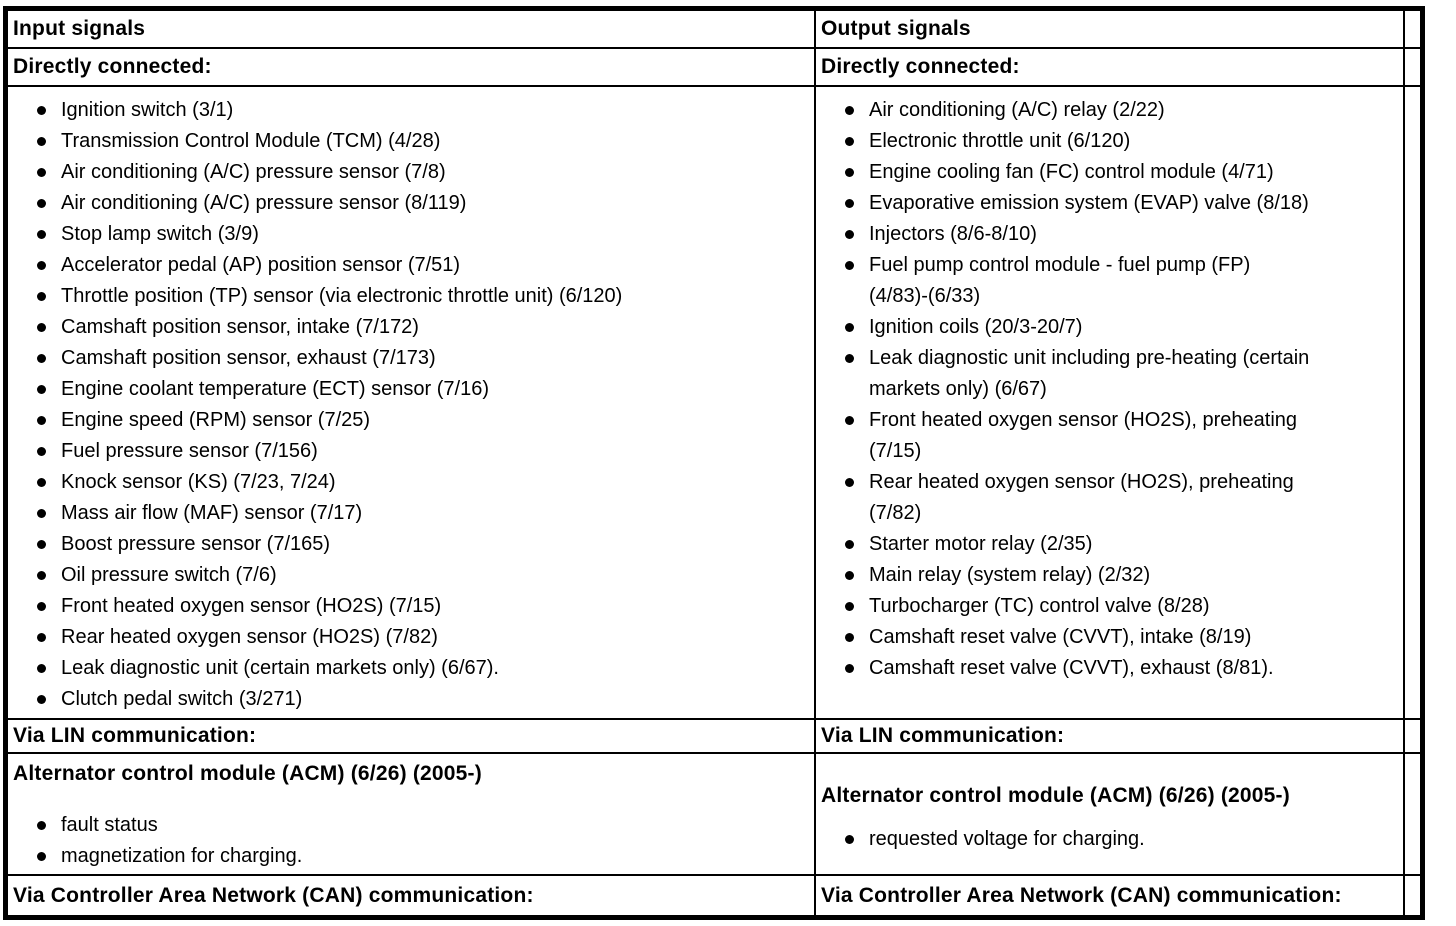 The image size is (1456, 926). What do you see at coordinates (1109, 110) in the screenshot?
I see `list-item: Air conditioning (A/C) relay (2/22)` at bounding box center [1109, 110].